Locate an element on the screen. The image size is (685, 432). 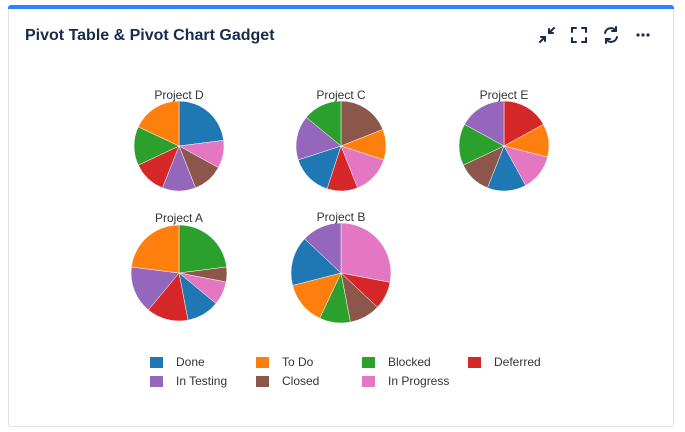
legend-label: Deferred is located at coordinates (517, 362).